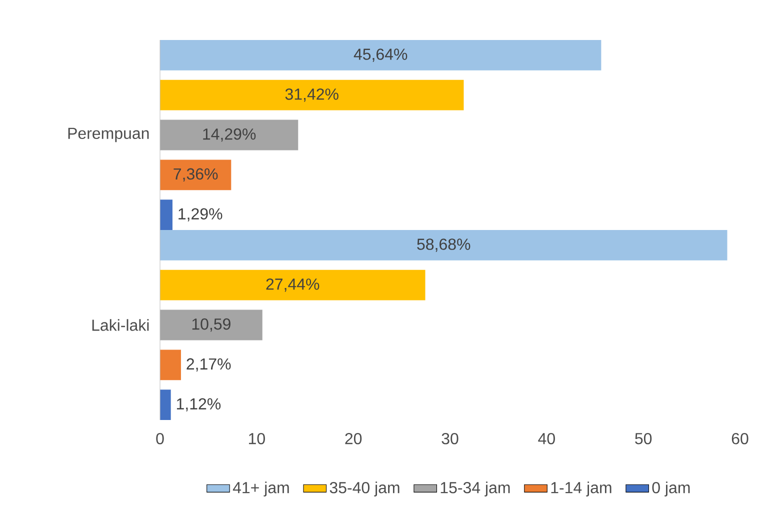 This screenshot has height=519, width=777. What do you see at coordinates (208, 365) in the screenshot?
I see `data-label: 2,17%` at bounding box center [208, 365].